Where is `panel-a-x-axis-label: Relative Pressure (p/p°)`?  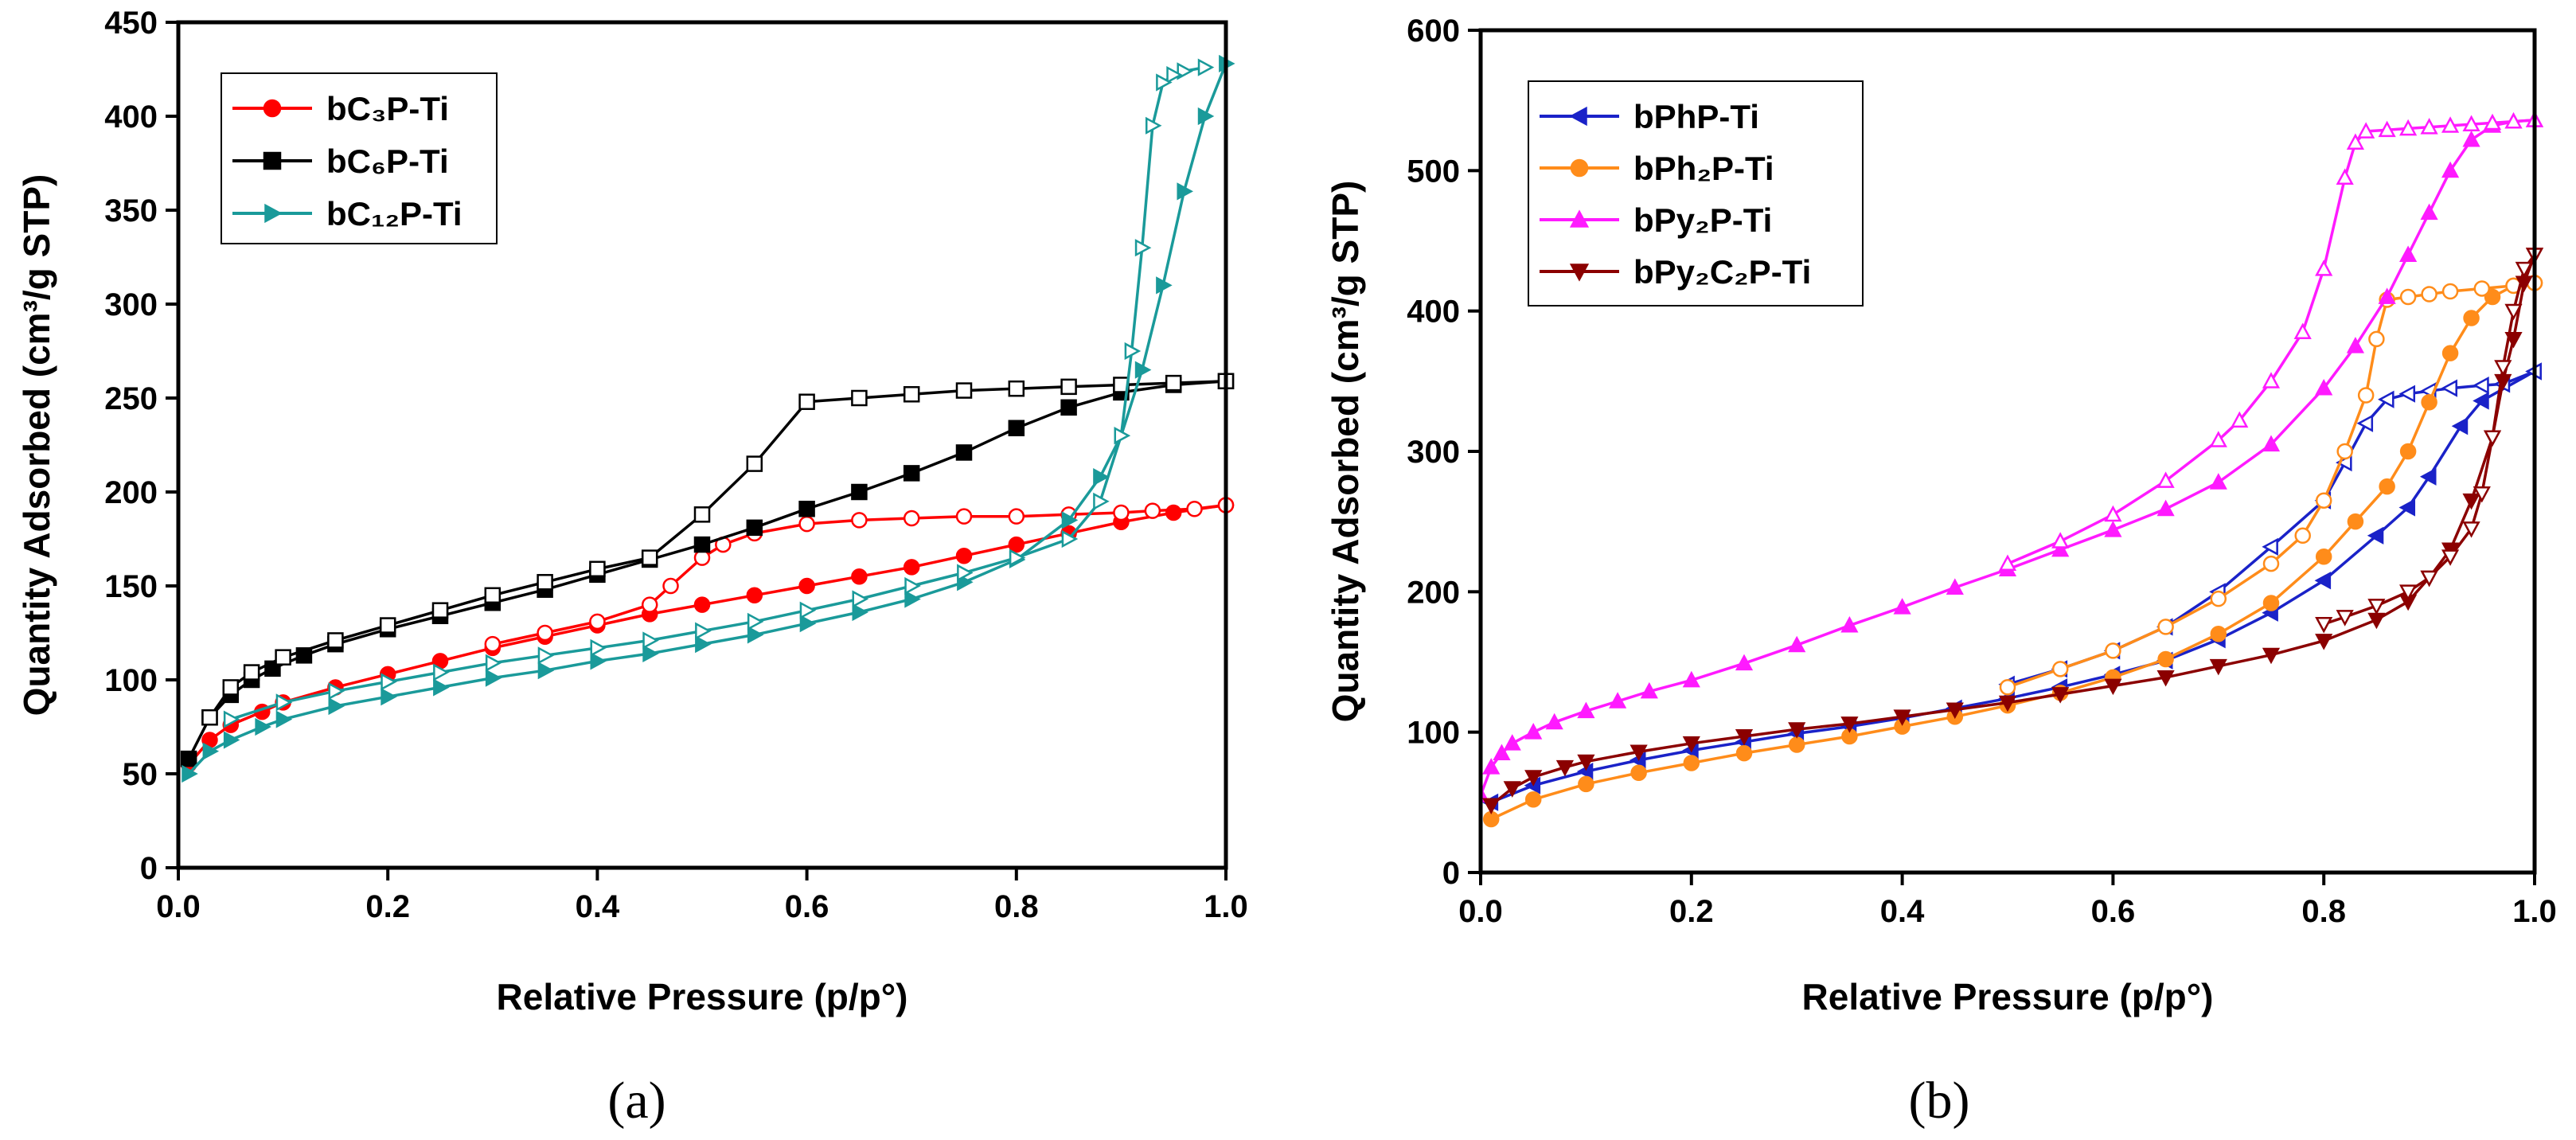 panel-a-x-axis-label: Relative Pressure (p/p°) is located at coordinates (702, 996).